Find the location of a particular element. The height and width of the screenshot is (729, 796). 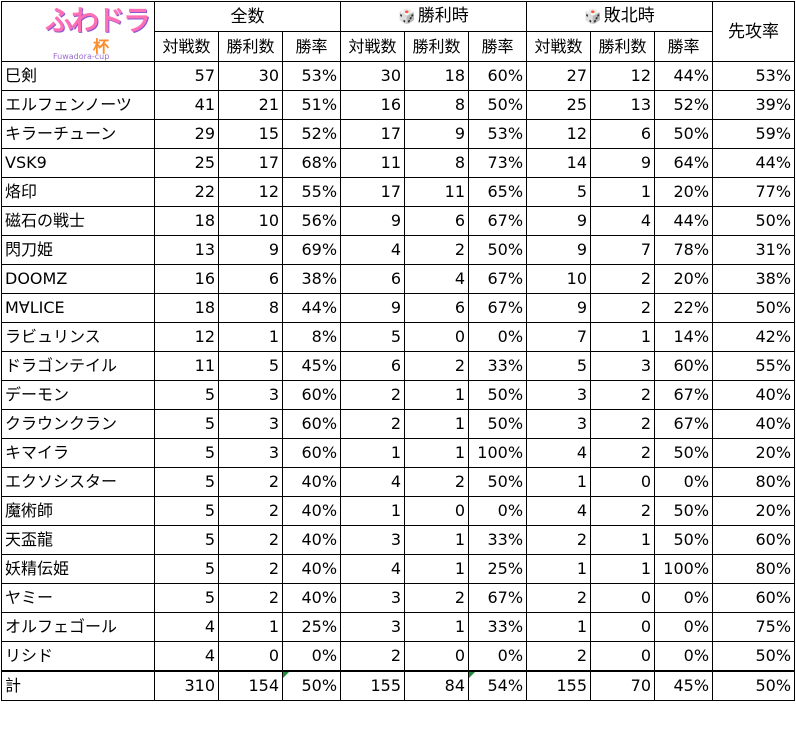

all-rate-cell: 38% is located at coordinates (311, 279).